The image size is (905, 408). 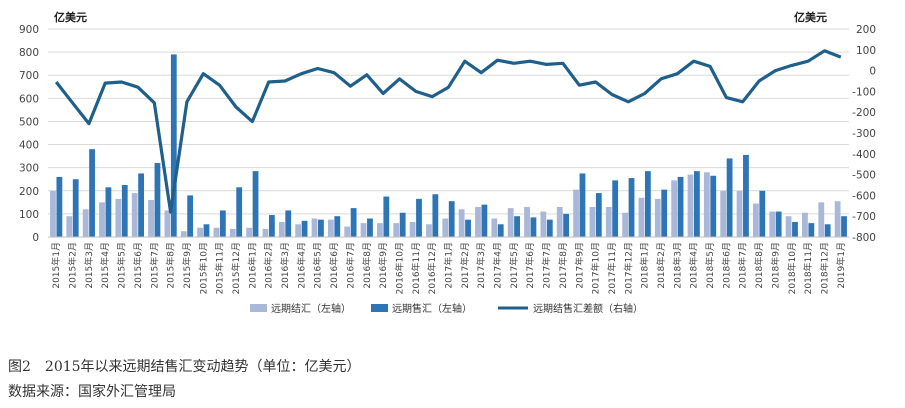 I want to click on x-tick-label: 2018年1月, so click(x=645, y=265).